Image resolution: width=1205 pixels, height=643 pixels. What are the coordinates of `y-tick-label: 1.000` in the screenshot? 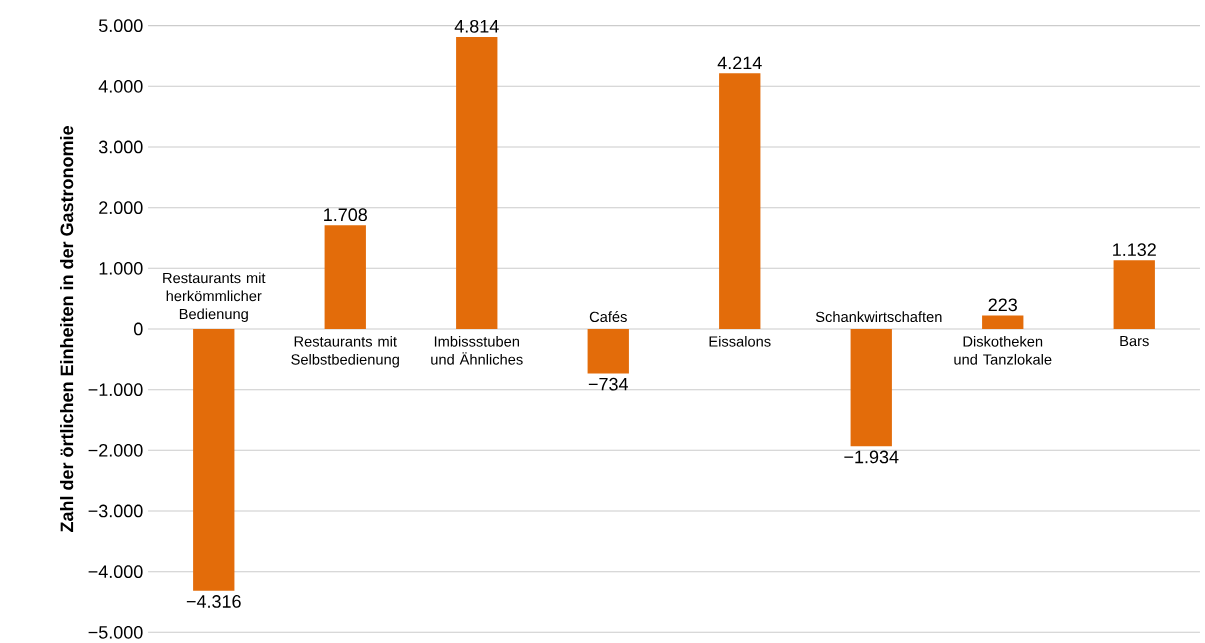 It's located at (121, 268).